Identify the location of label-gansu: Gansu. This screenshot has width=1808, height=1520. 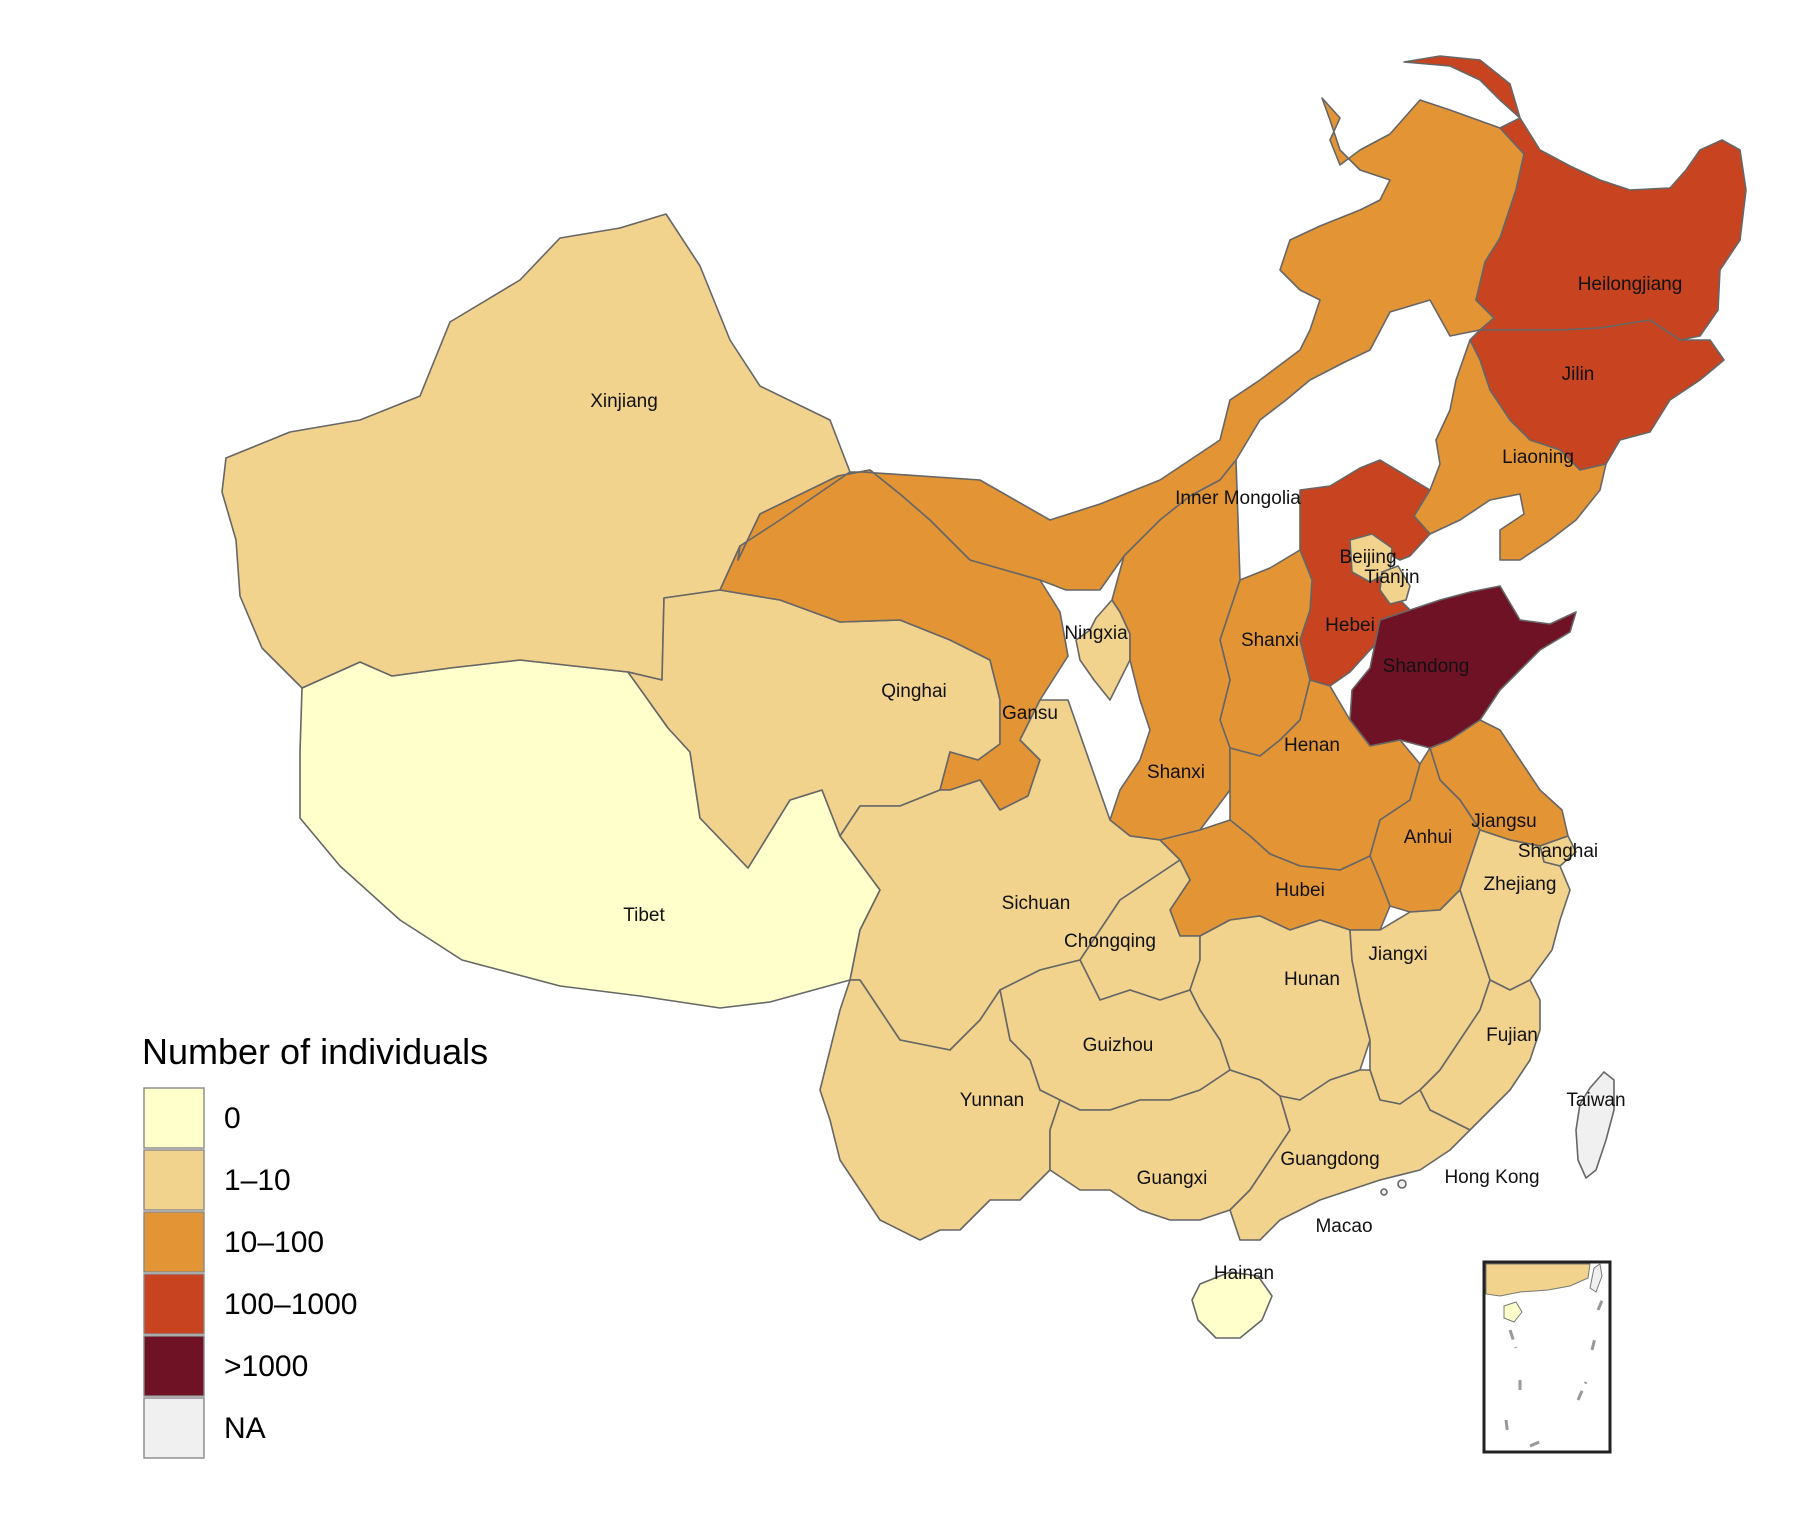
(1030, 713).